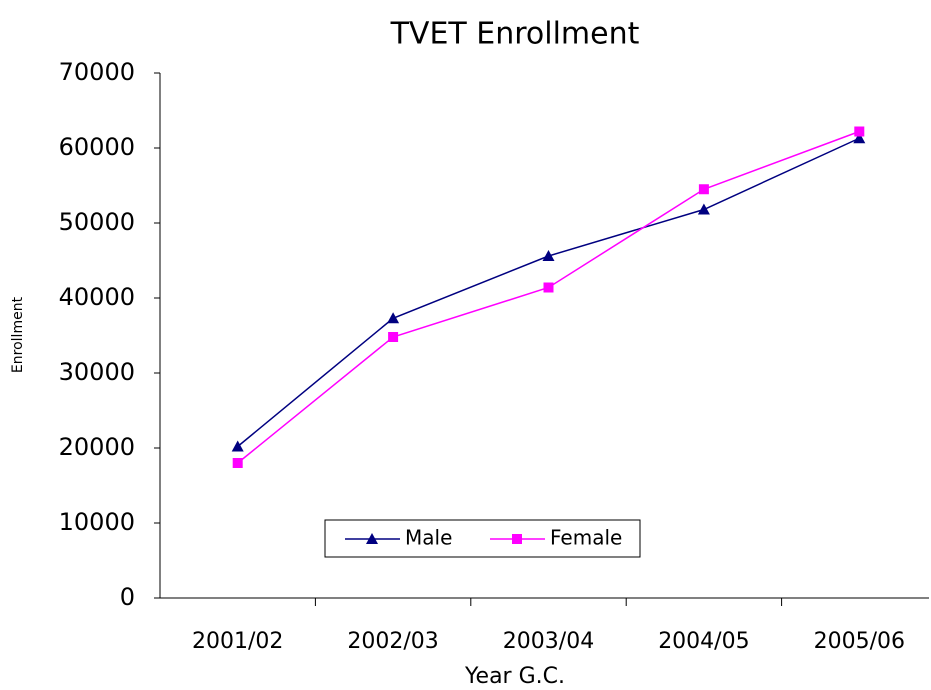 Image resolution: width=931 pixels, height=690 pixels. I want to click on chart-title: TVET Enrollment, so click(515, 34).